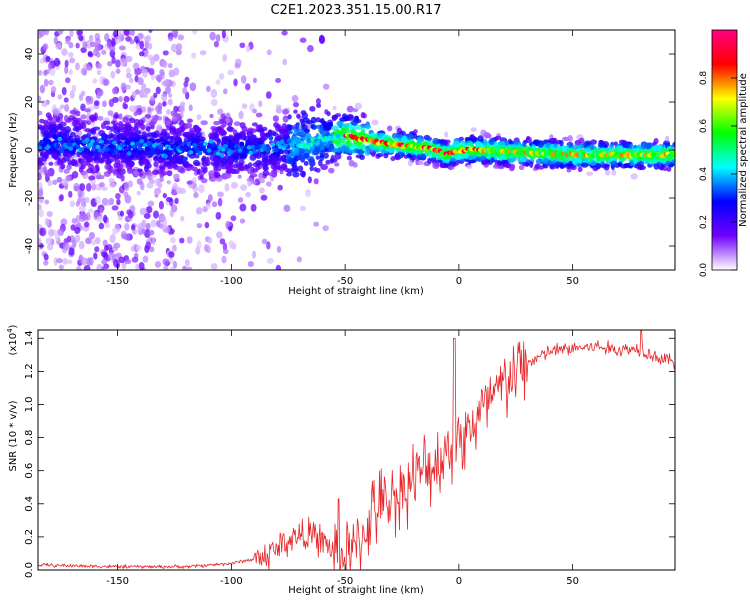 The height and width of the screenshot is (600, 750). Describe the element at coordinates (704, 78) in the screenshot. I see `colorbar-tick-label: 0.8` at that location.